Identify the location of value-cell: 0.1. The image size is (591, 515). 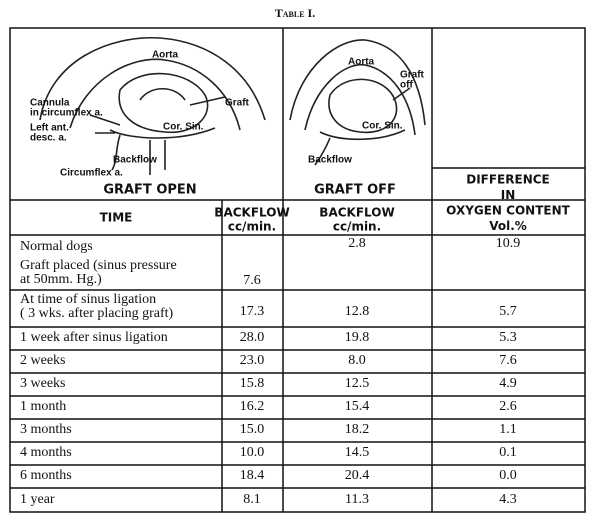
(508, 452).